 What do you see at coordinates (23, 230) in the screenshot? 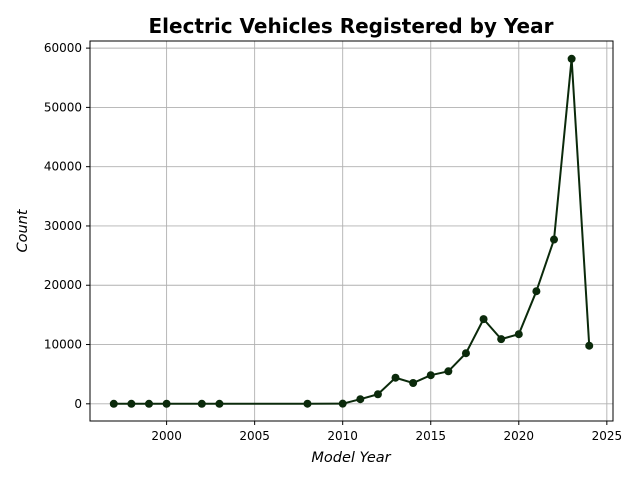
I see `y-axis-label: Count` at bounding box center [23, 230].